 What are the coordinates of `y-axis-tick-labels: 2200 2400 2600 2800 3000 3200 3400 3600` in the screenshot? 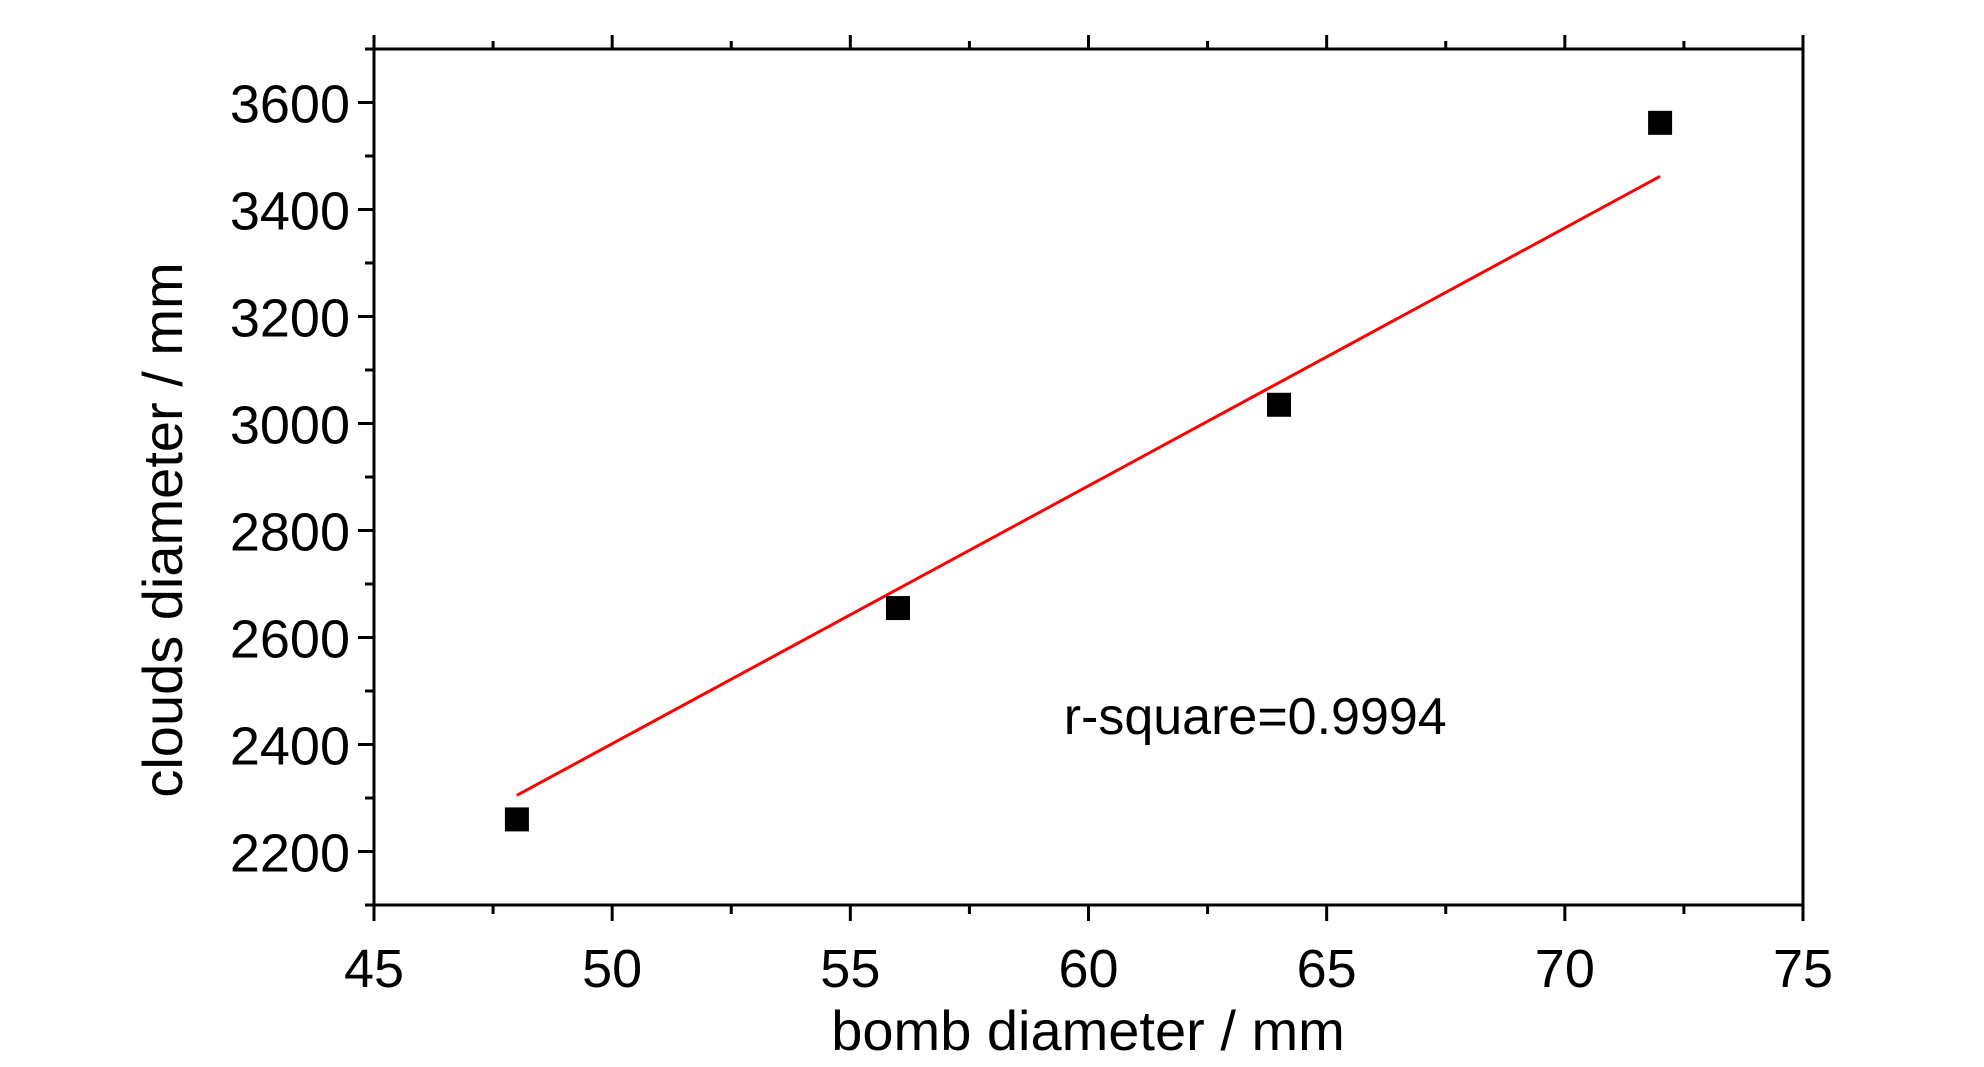 It's located at (290, 479).